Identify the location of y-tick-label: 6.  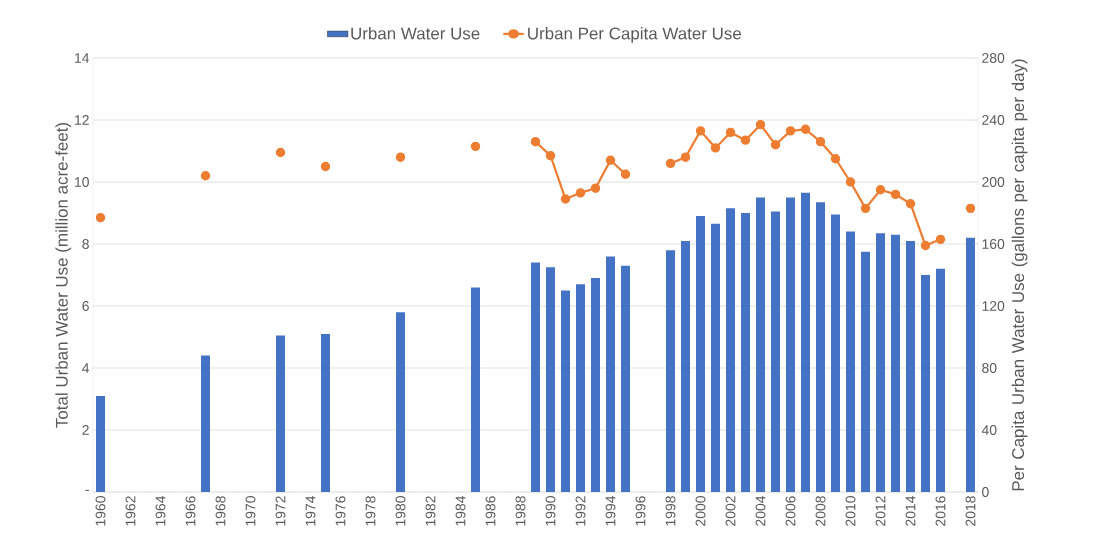
(85, 306).